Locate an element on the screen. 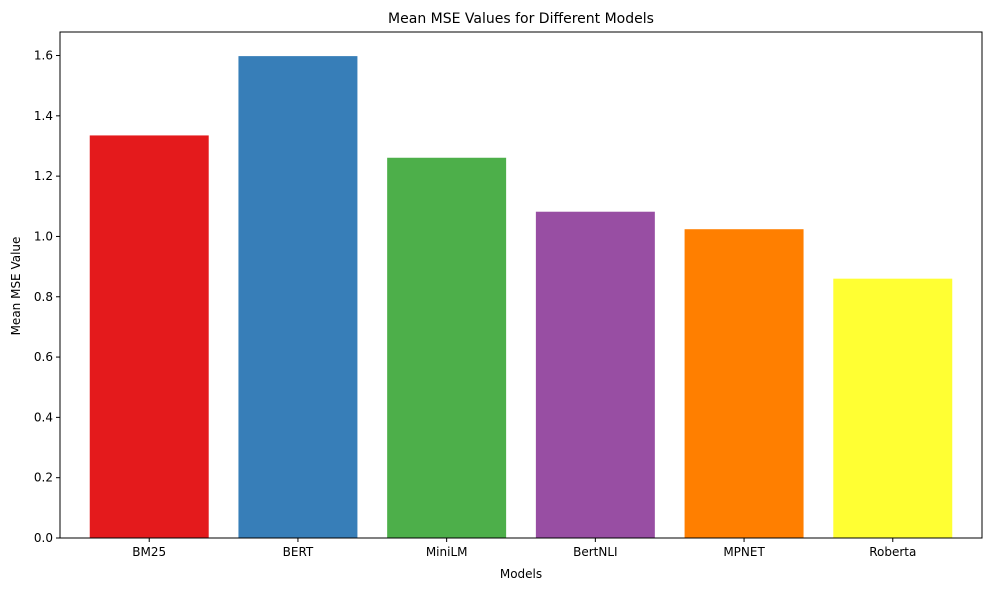 This screenshot has width=989, height=594. y-tick-label: 1.4 is located at coordinates (43, 116).